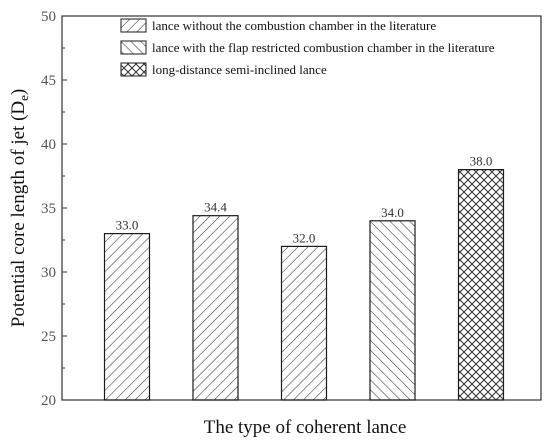 The height and width of the screenshot is (446, 550). What do you see at coordinates (48, 273) in the screenshot?
I see `y-tick-label: 30` at bounding box center [48, 273].